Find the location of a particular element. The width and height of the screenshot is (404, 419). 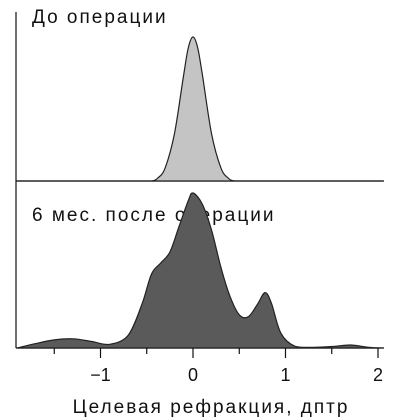

x-tick-label: 0 is located at coordinates (193, 375).